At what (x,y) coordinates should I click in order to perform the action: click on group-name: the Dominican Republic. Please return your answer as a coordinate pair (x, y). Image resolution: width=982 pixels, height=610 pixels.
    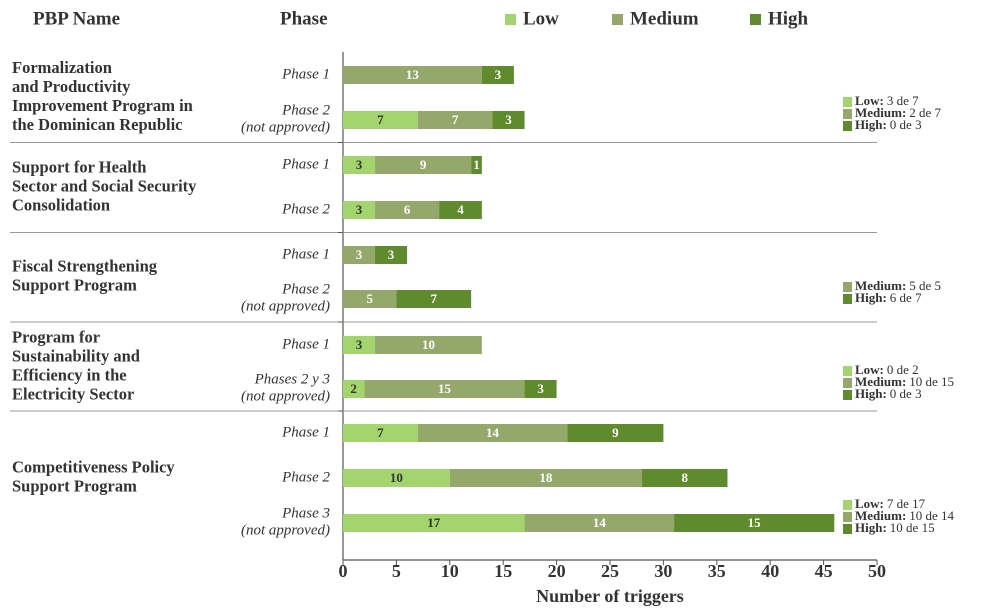
    Looking at the image, I should click on (97, 124).